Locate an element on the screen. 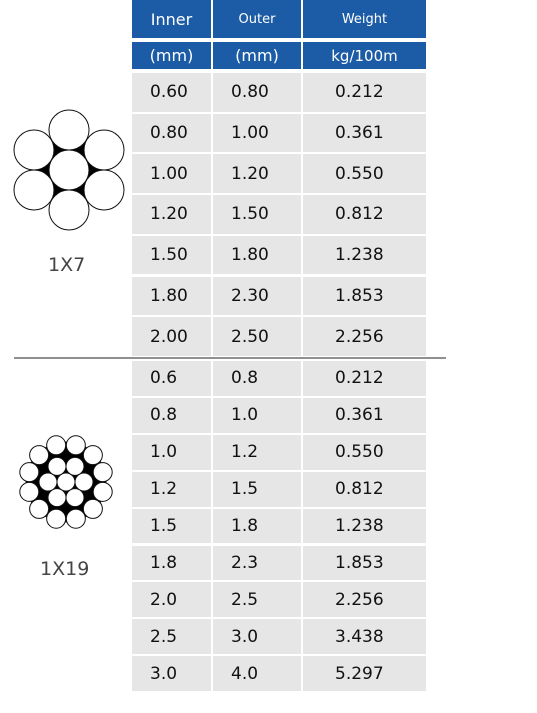 This screenshot has width=537, height=713. header-cell: kg/100m is located at coordinates (364, 55).